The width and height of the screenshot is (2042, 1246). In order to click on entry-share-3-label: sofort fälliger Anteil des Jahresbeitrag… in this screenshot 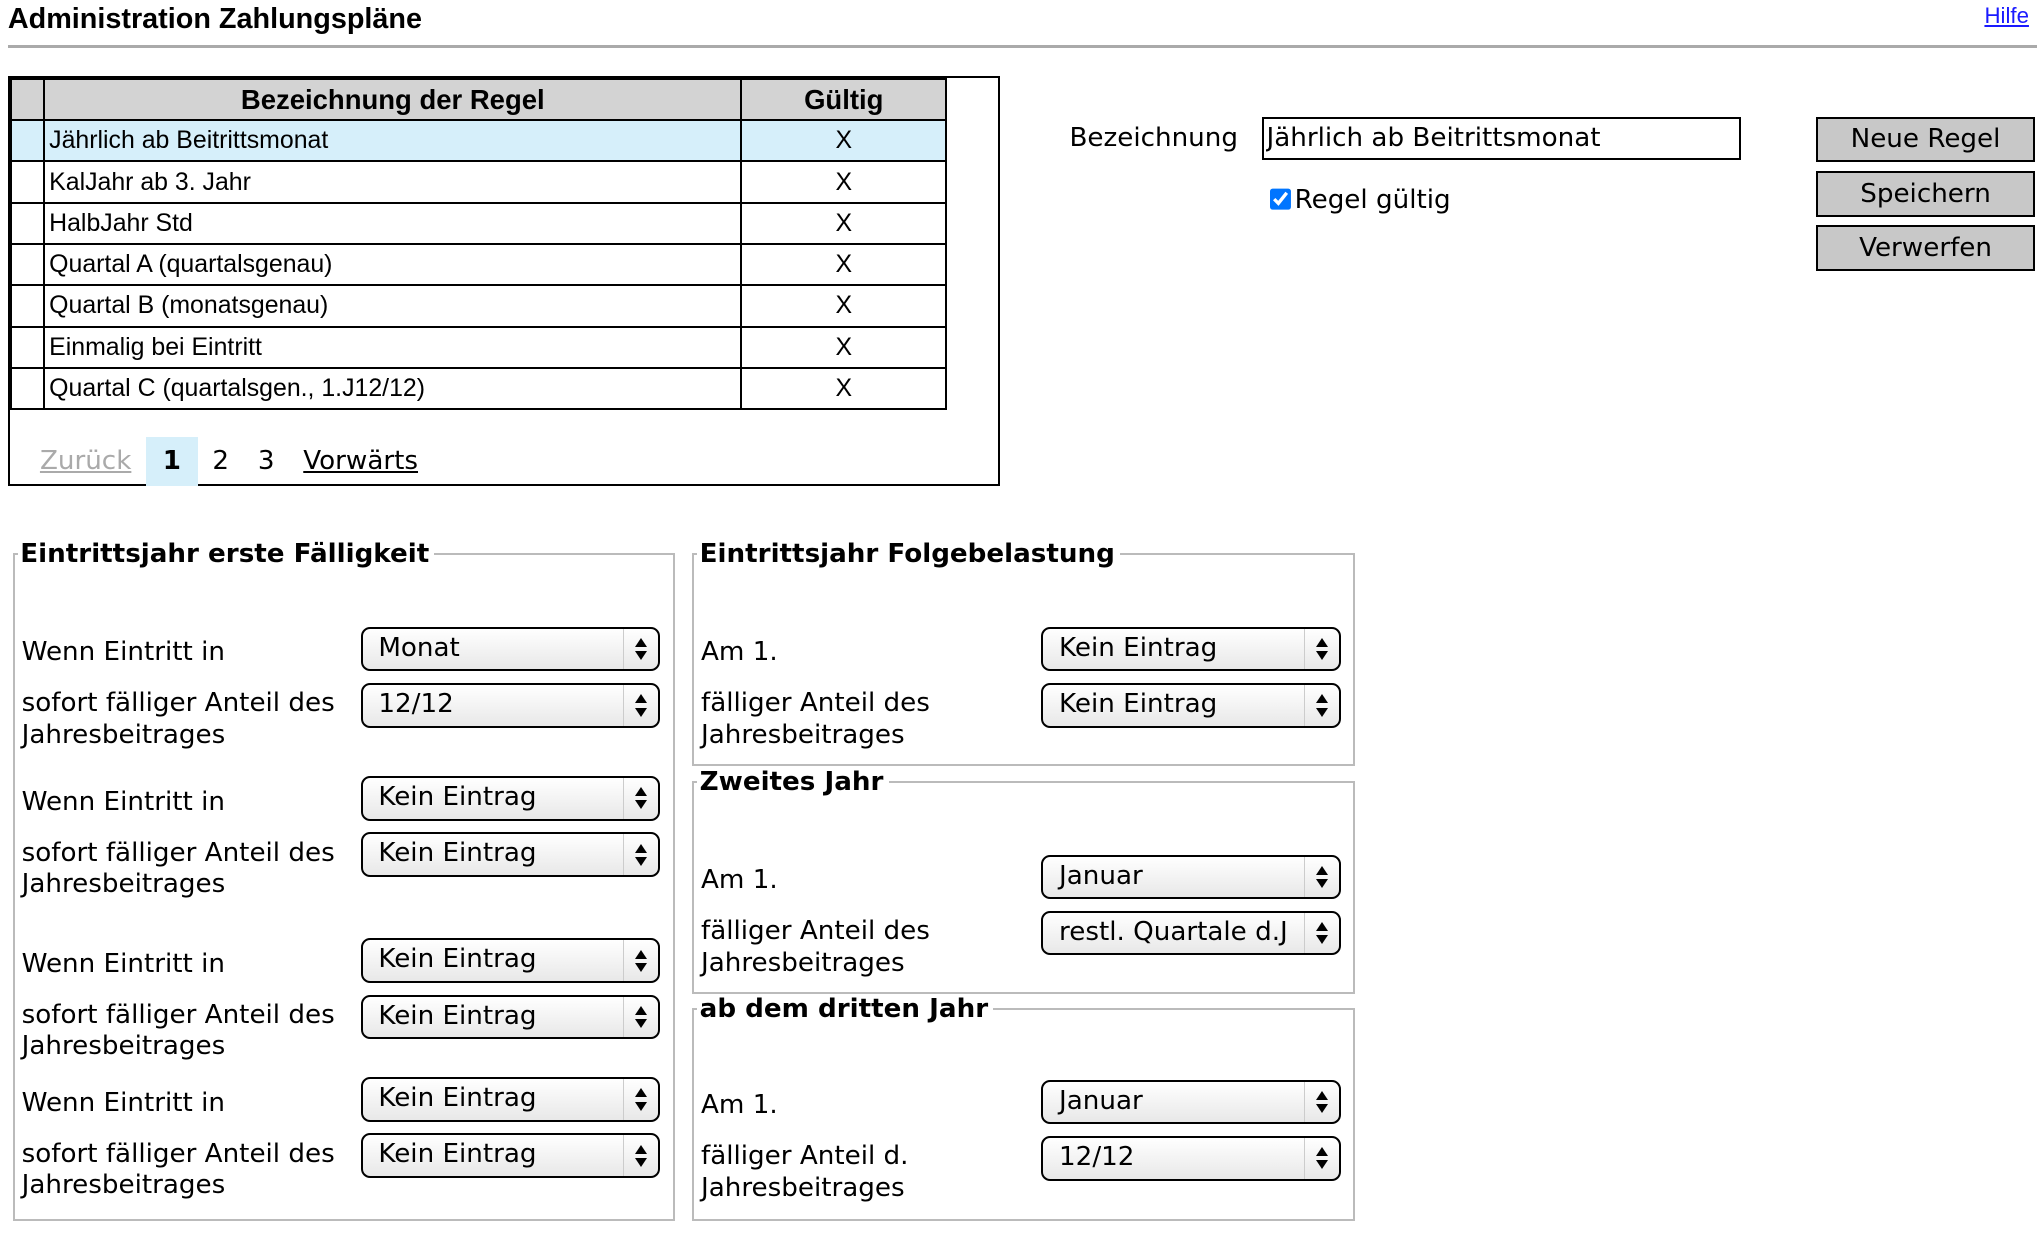, I will do `click(178, 1030)`.